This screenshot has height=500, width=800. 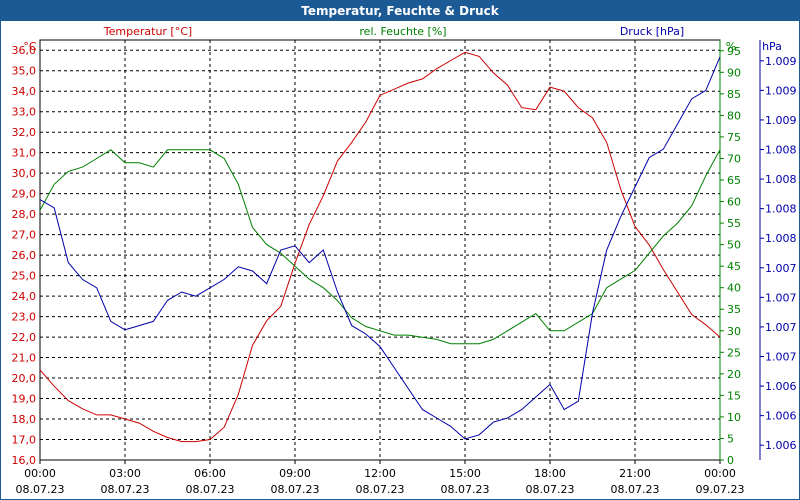 What do you see at coordinates (24, 214) in the screenshot?
I see `temperature-tick-label: 28,0` at bounding box center [24, 214].